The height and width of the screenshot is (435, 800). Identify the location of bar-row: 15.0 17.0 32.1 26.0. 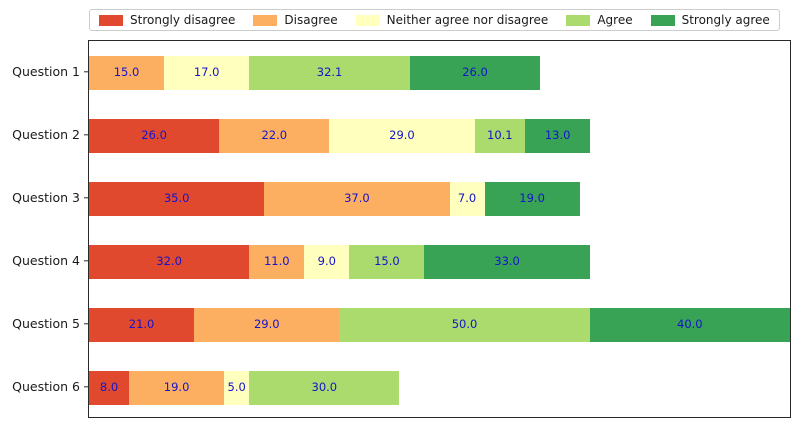
(439, 72).